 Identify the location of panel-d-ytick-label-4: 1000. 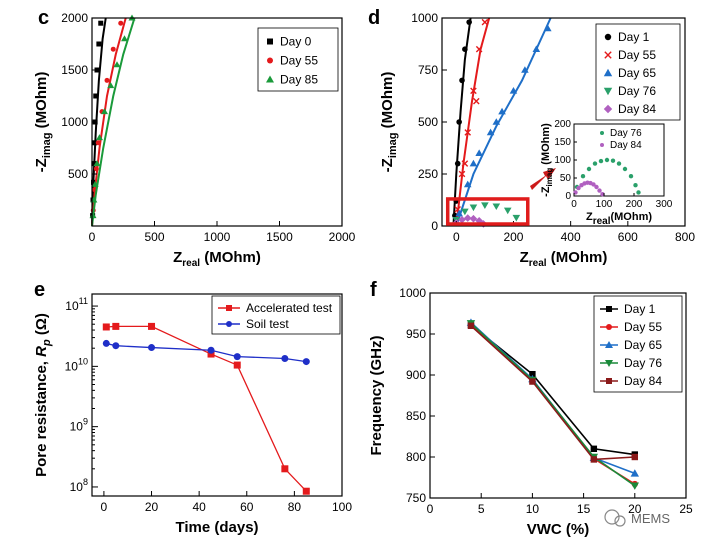
(424, 18).